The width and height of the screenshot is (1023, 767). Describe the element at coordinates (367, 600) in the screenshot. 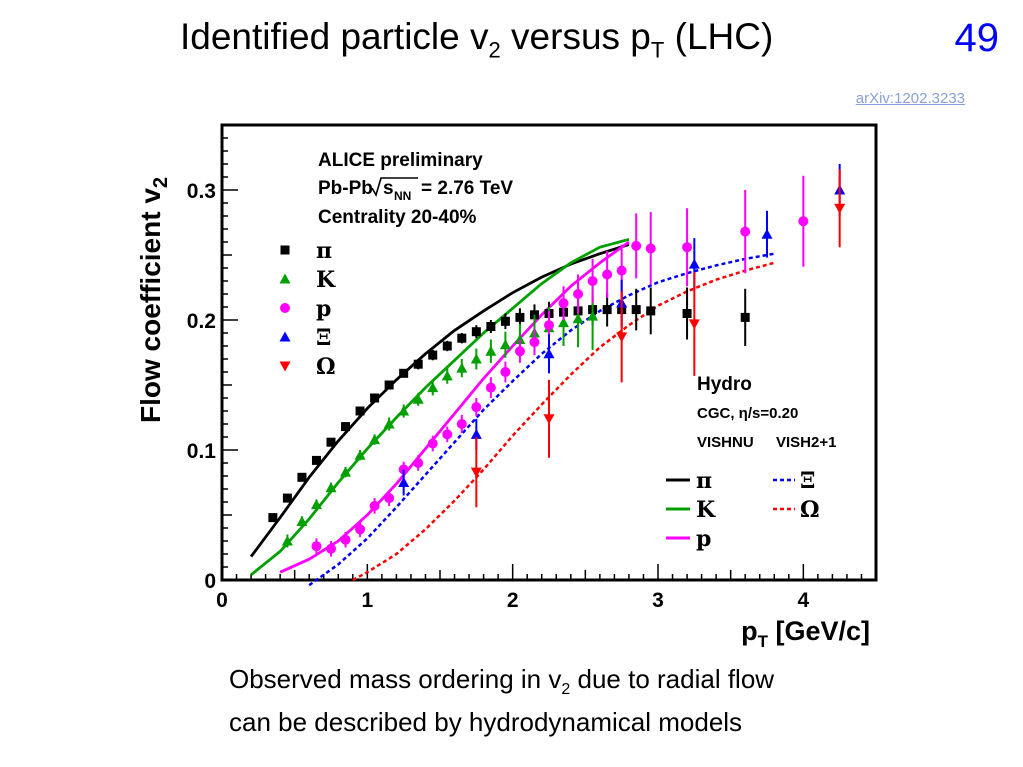

I see `x-tick-label: 1` at that location.